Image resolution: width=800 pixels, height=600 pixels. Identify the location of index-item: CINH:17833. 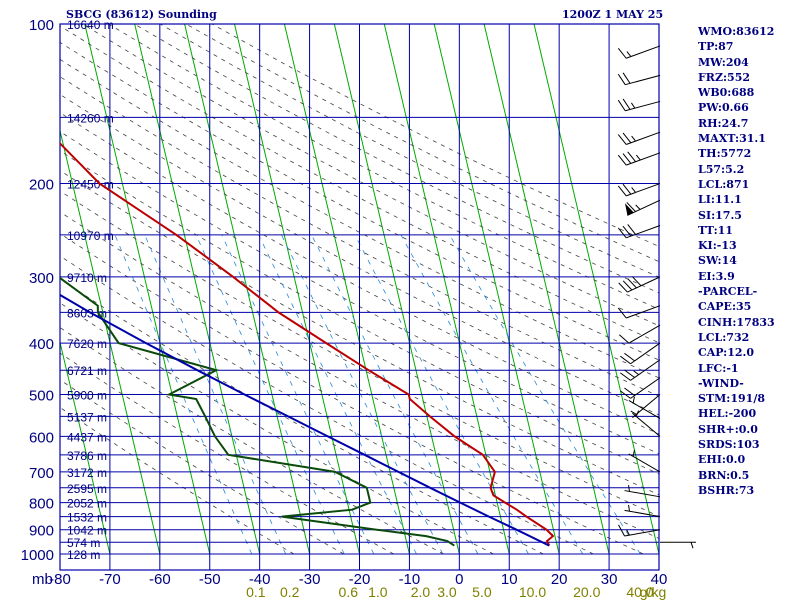
(736, 322).